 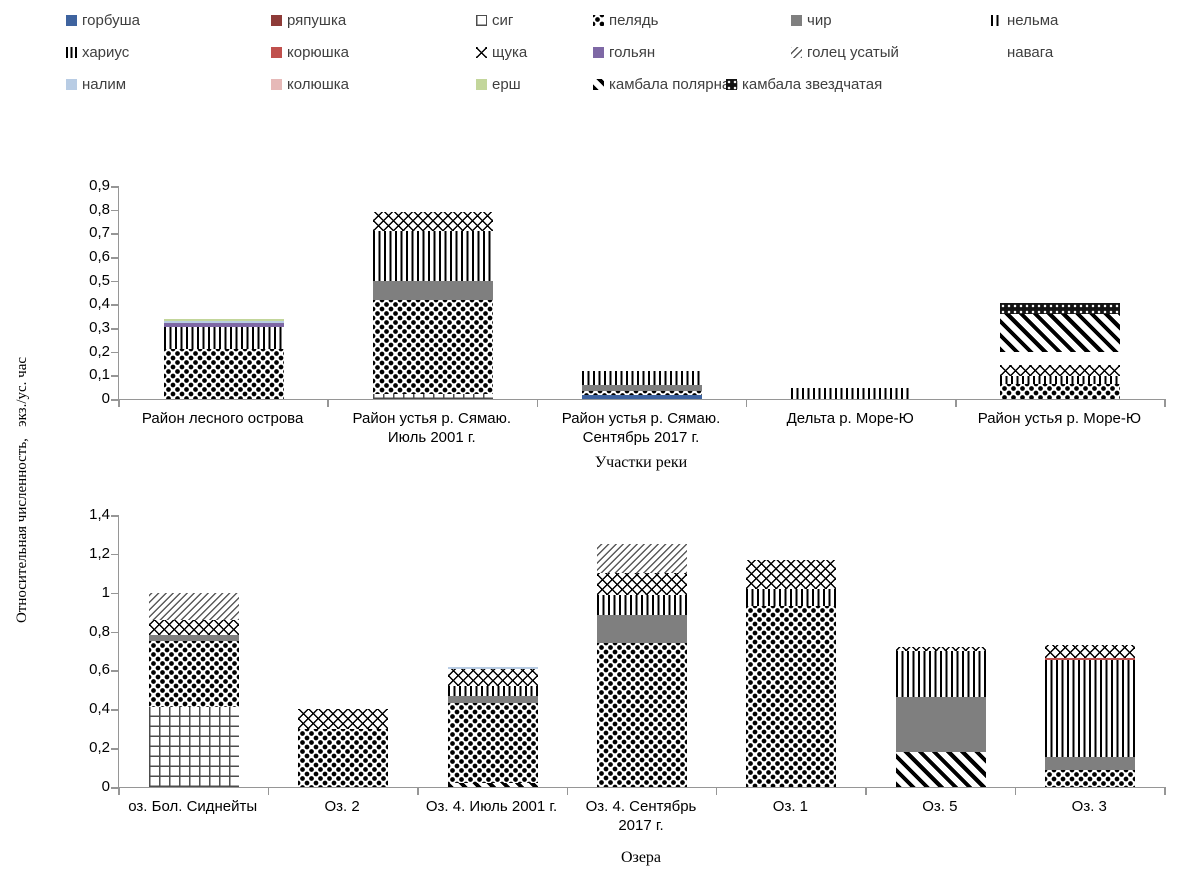 I want to click on legend-label-golets: голец усатый, so click(x=853, y=52).